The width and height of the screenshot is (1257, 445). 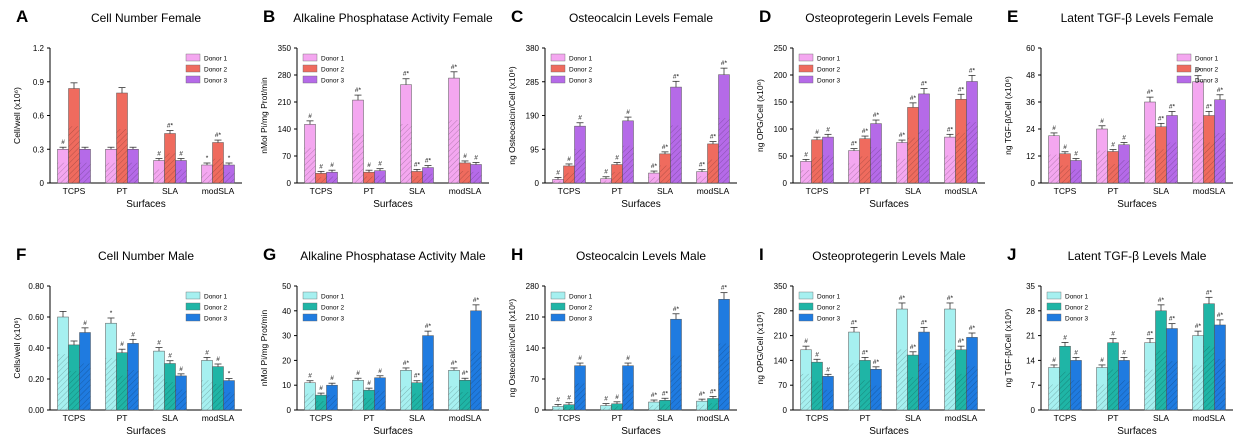 I want to click on y-tick-label: 190, so click(x=533, y=116).